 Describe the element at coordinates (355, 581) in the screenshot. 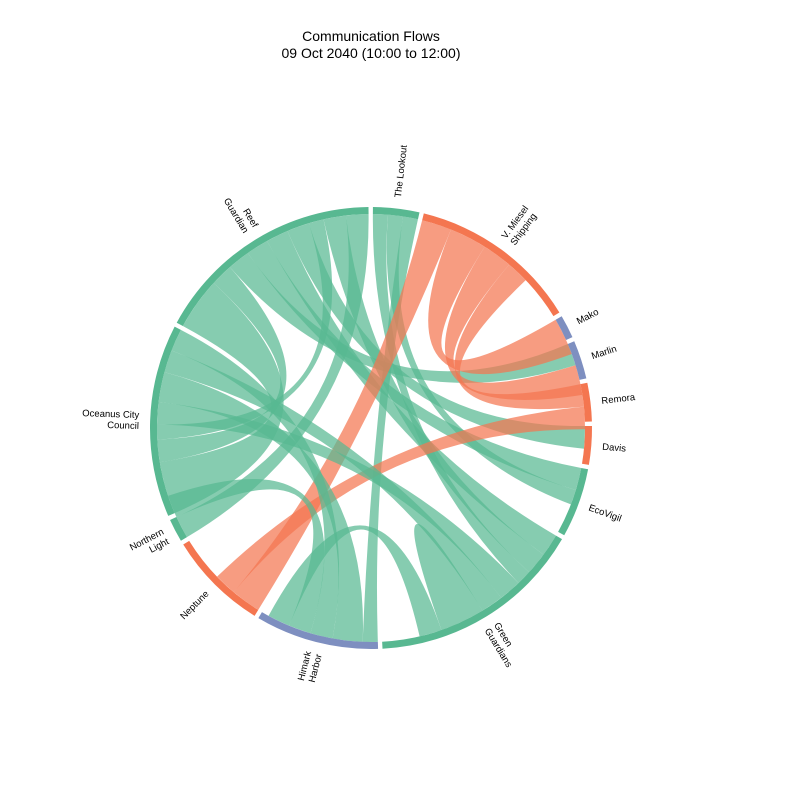

I see `ribbon-green-guardians-to-himark-harbor` at that location.